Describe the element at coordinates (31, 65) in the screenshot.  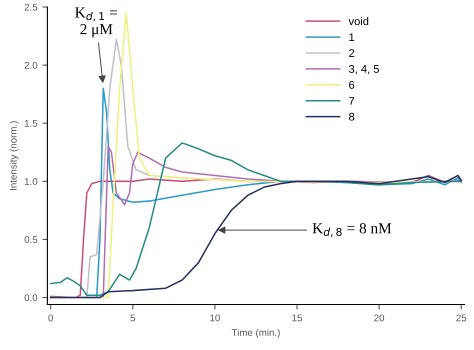
I see `y-tick-label: 2.0` at that location.